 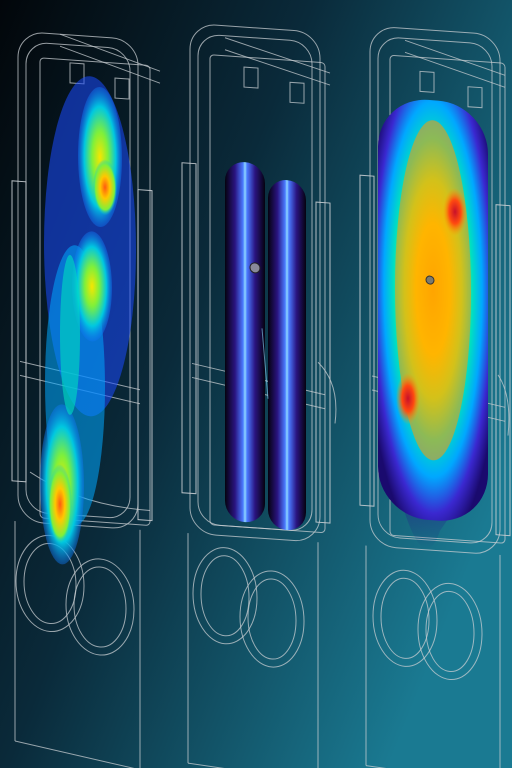 What do you see at coordinates (265, 346) in the screenshot?
I see `twin-tubes` at bounding box center [265, 346].